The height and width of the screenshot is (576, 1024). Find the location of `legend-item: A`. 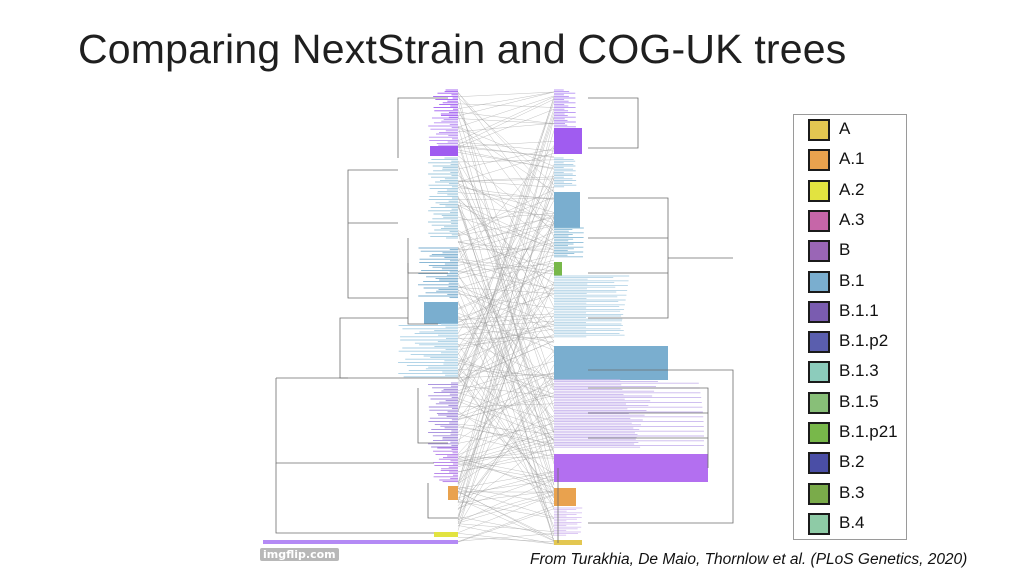

legend-item: A is located at coordinates (857, 130).